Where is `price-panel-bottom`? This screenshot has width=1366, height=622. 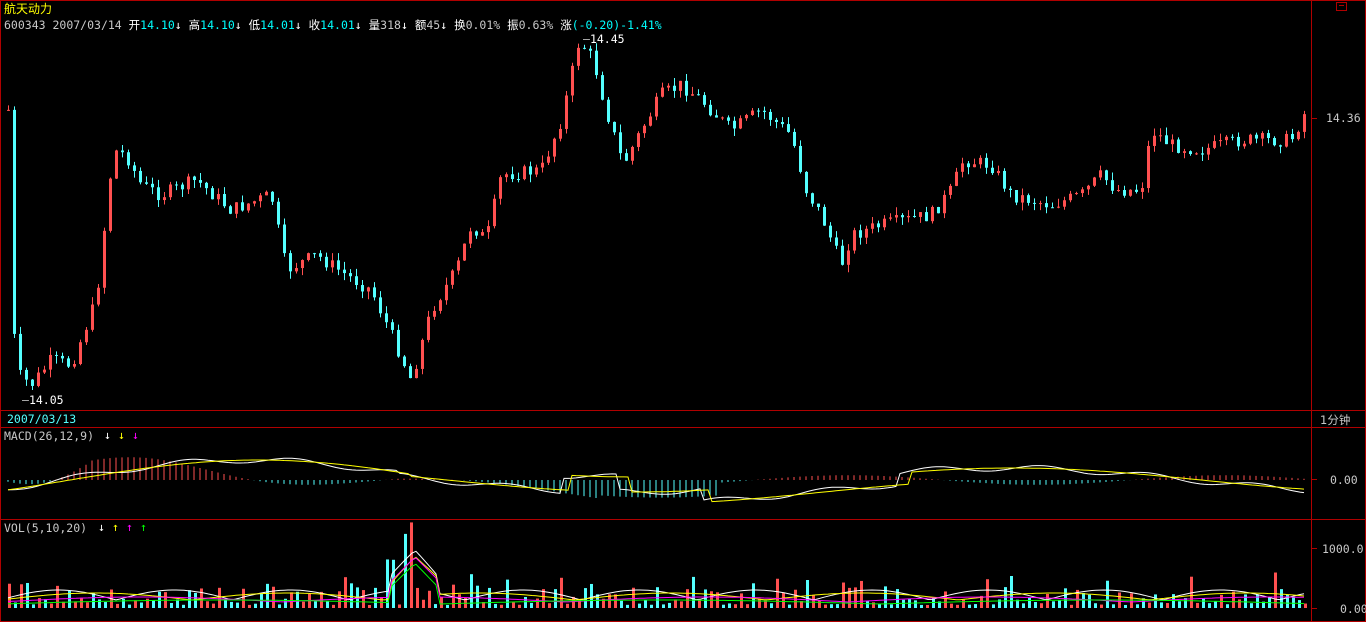 price-panel-bottom is located at coordinates (683, 410).